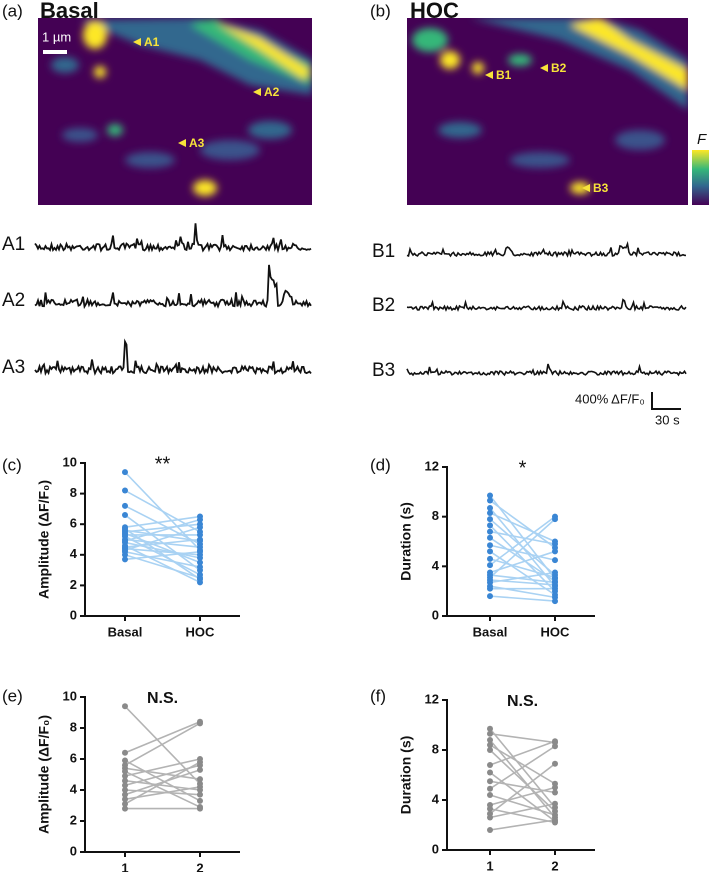 The image size is (709, 872). What do you see at coordinates (272, 92) in the screenshot?
I see `marker-label: A2` at bounding box center [272, 92].